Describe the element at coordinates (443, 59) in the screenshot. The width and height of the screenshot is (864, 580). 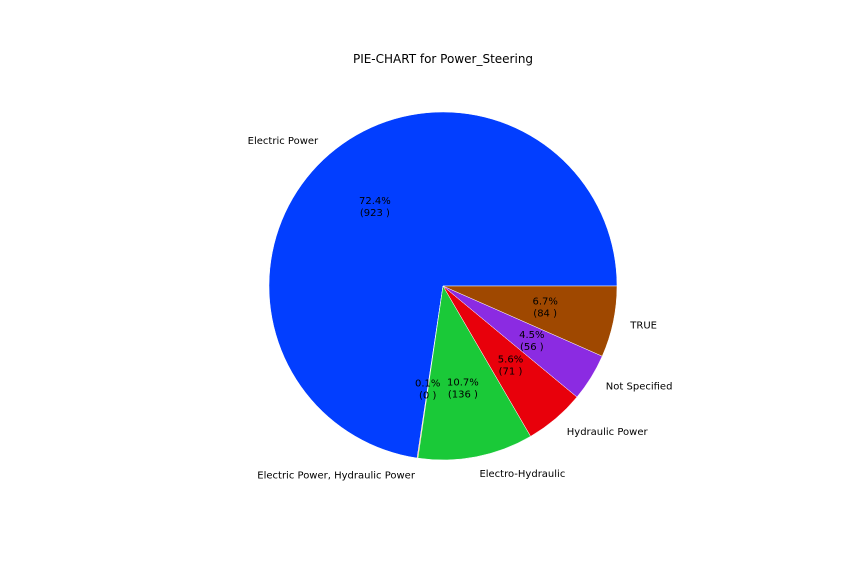
I see `chart-title: PIE-CHART for Power_Steering` at that location.